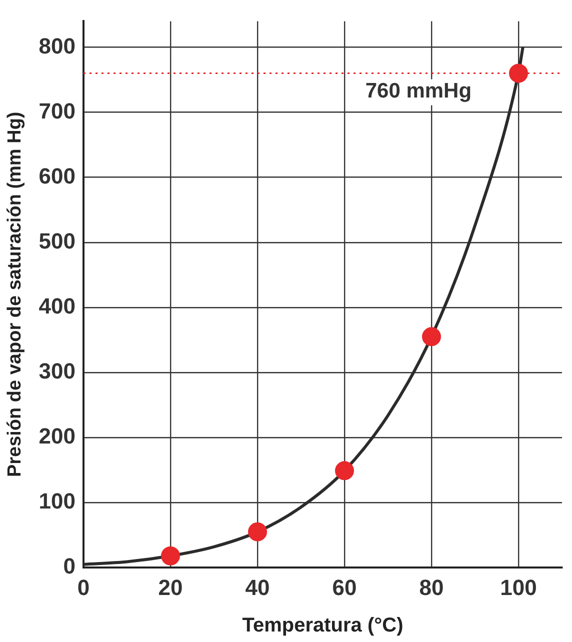 The image size is (572, 642). Describe the element at coordinates (344, 587) in the screenshot. I see `x-tick-label: 60` at that location.